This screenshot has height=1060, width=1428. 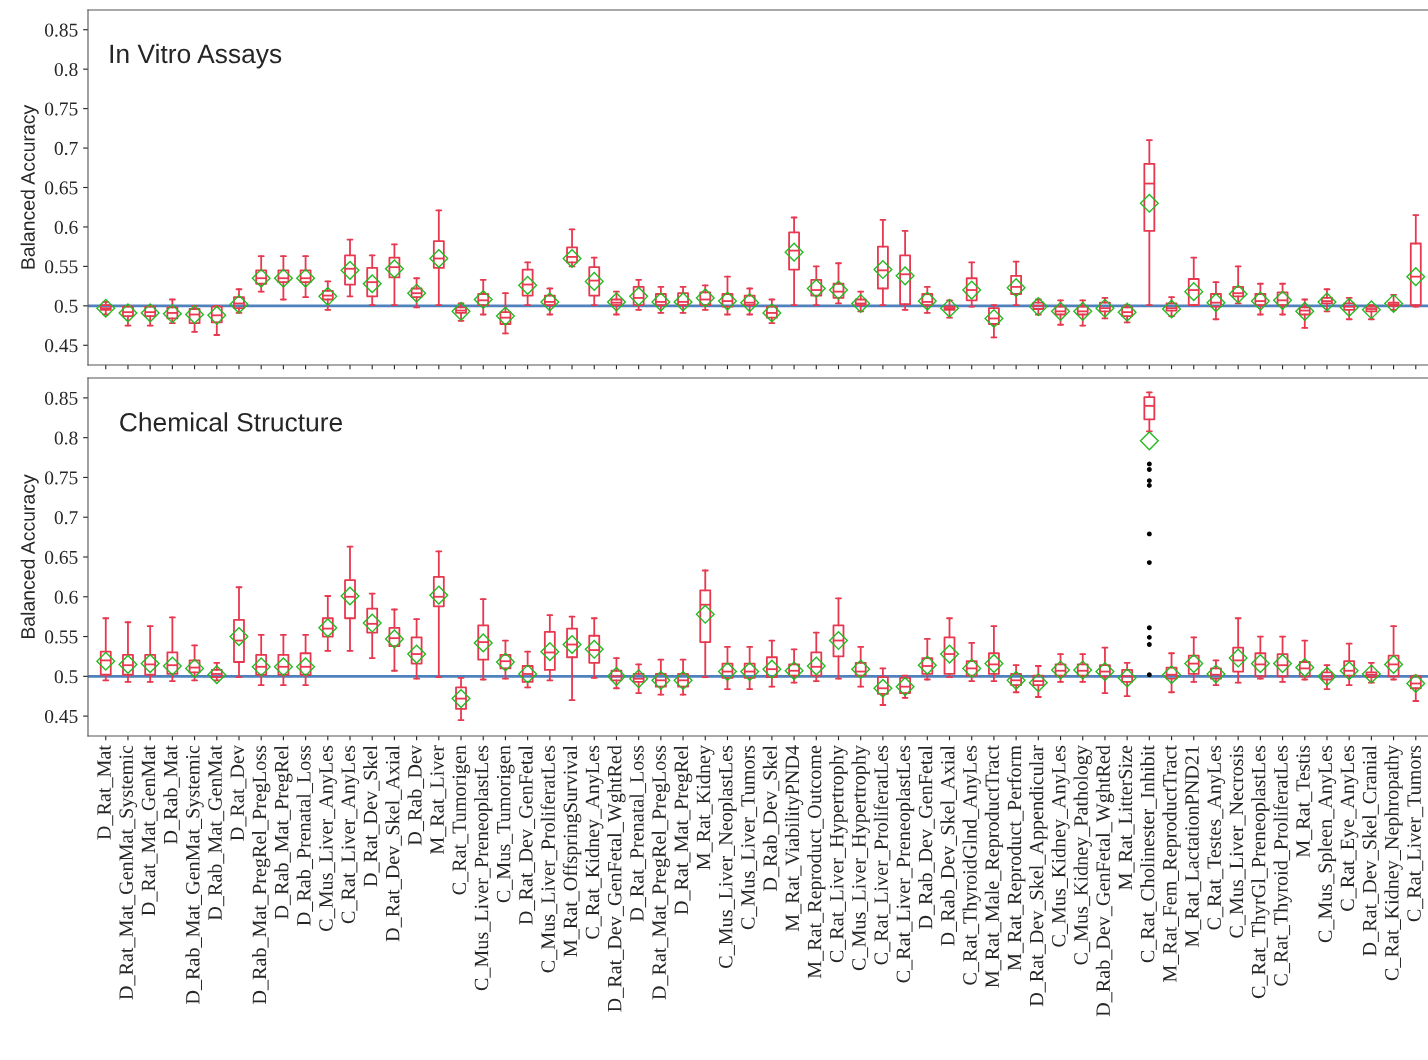 What do you see at coordinates (194, 874) in the screenshot?
I see `x-tick-label: D_Rab_Mat_GenMat_Systemic` at bounding box center [194, 874].